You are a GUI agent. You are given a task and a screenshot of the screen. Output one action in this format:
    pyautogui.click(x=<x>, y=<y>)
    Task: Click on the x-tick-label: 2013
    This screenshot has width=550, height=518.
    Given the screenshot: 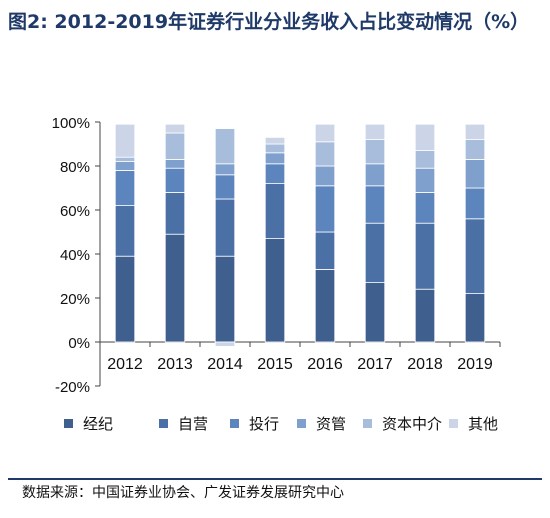 What is the action you would take?
    pyautogui.click(x=175, y=364)
    